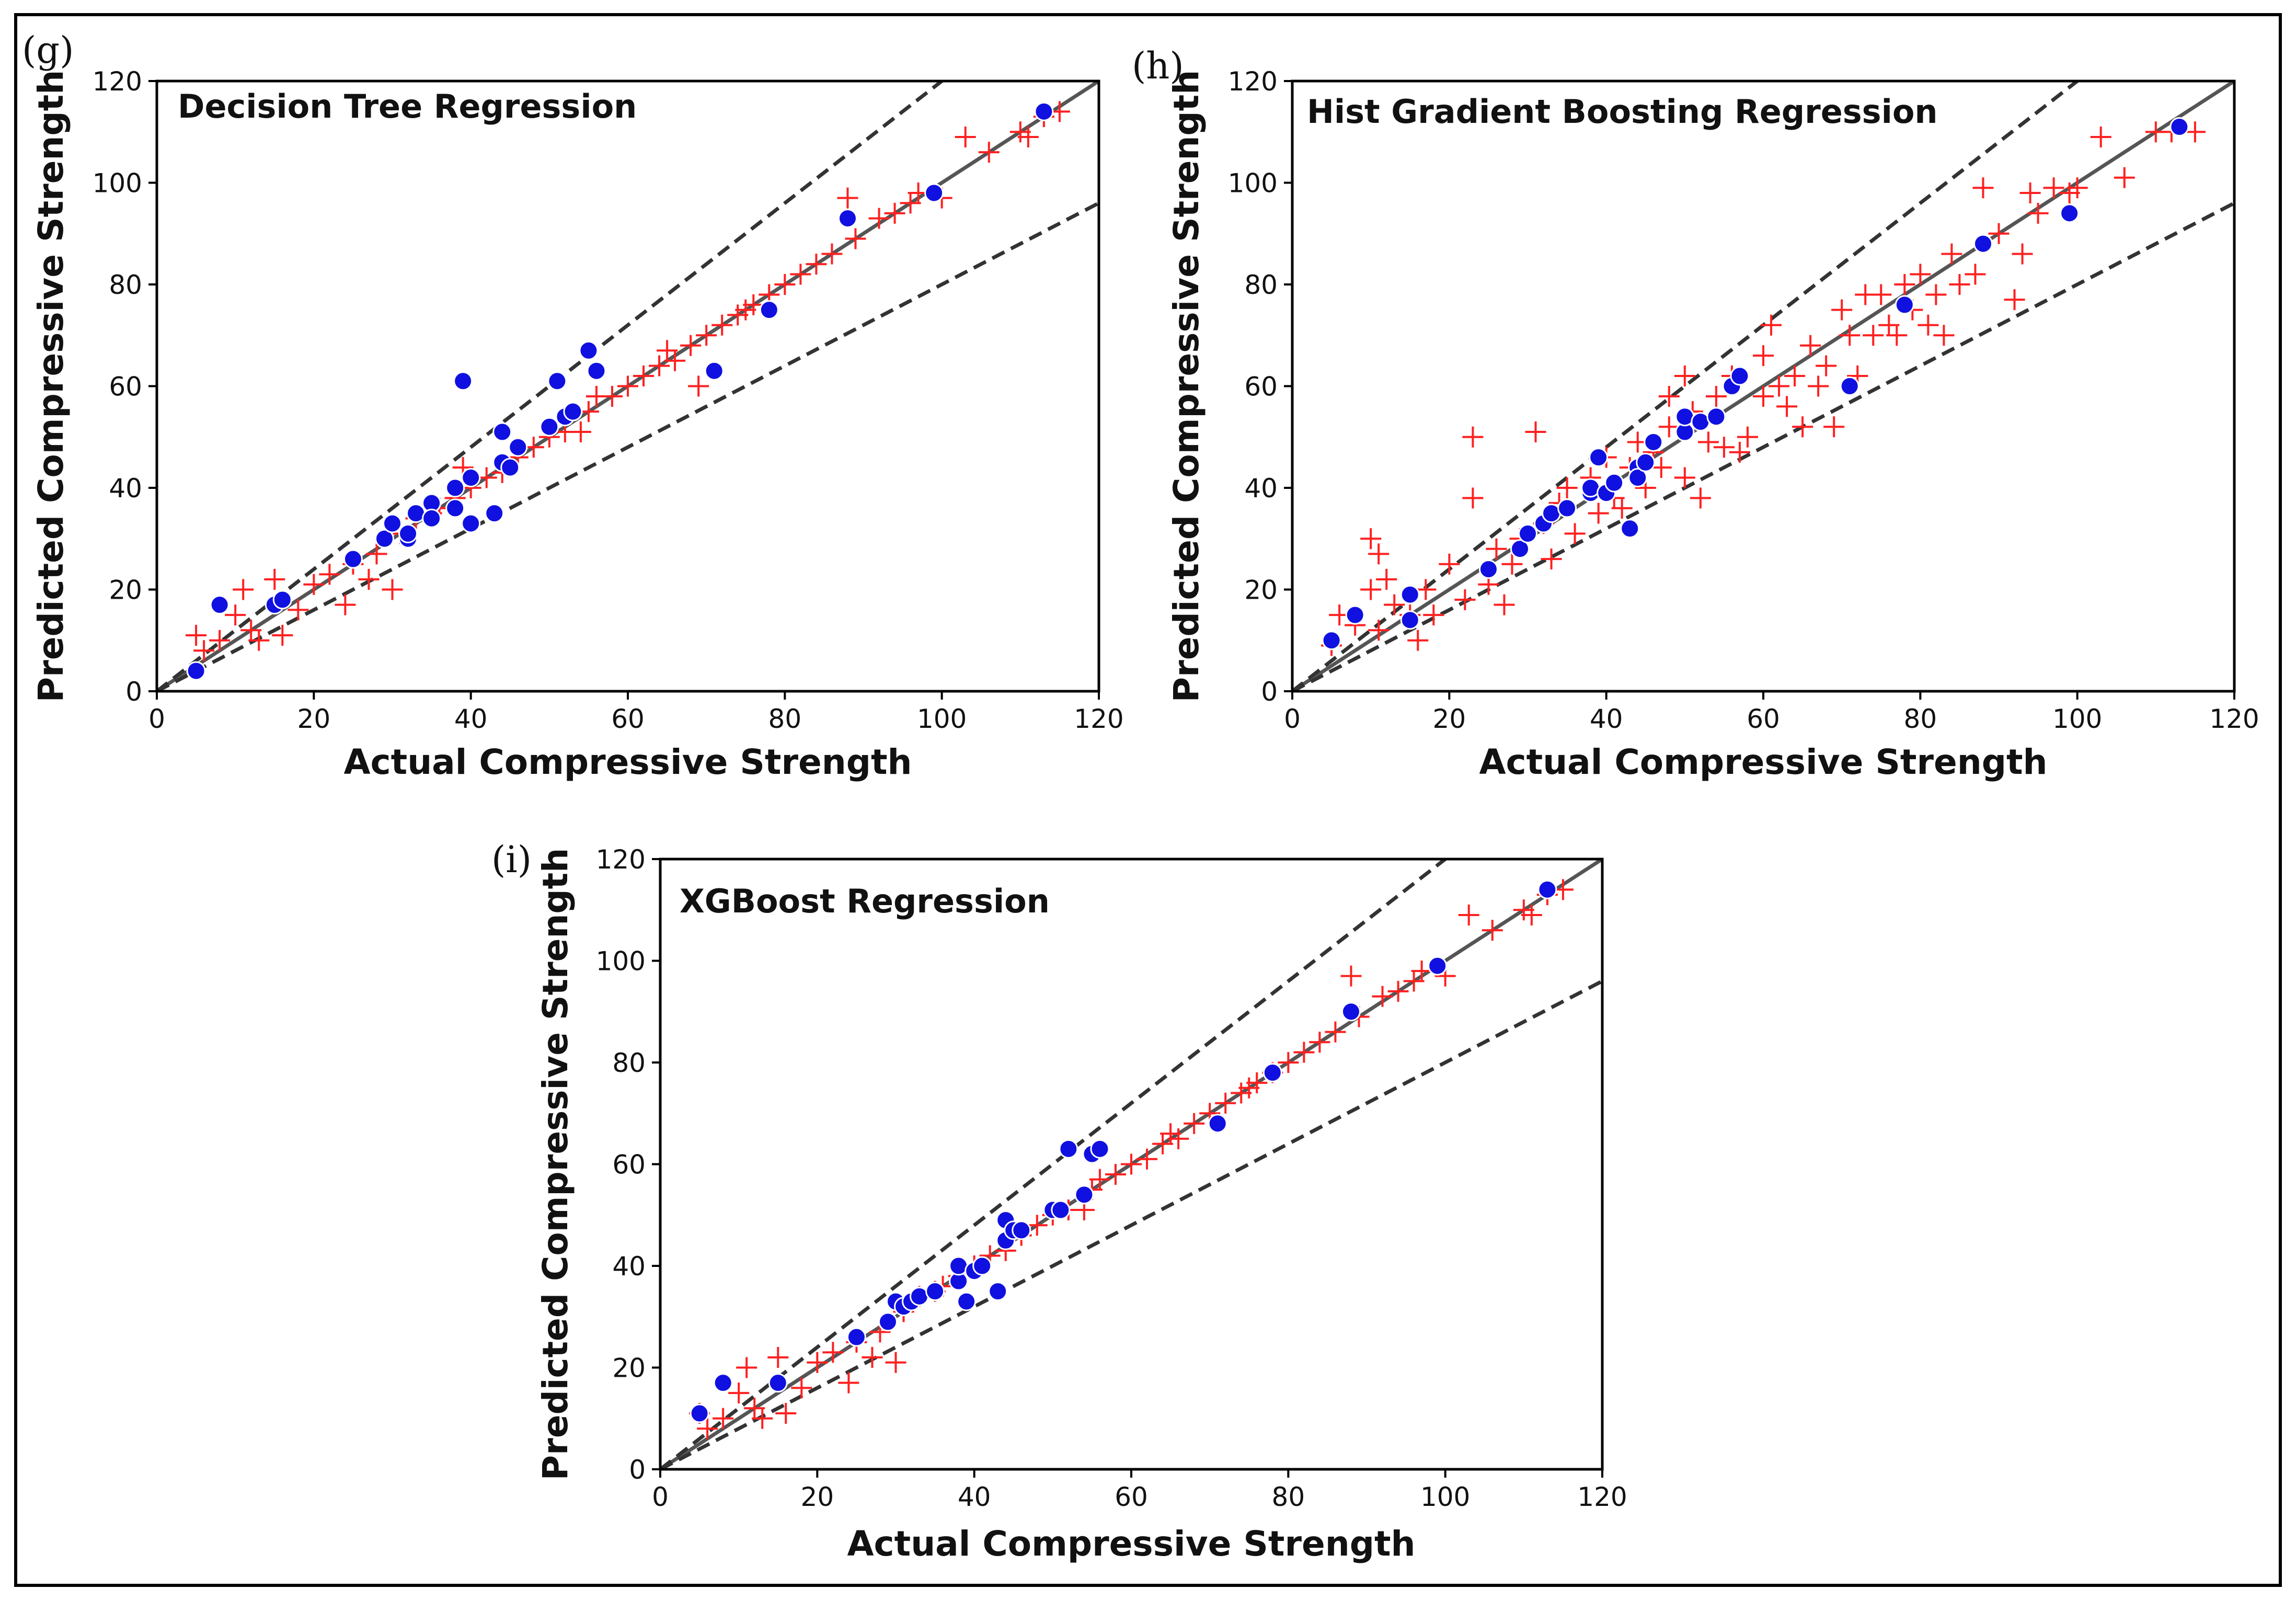 This screenshot has height=1600, width=2296. What do you see at coordinates (1261, 387) in the screenshot?
I see `y-tick-label: 60` at bounding box center [1261, 387].